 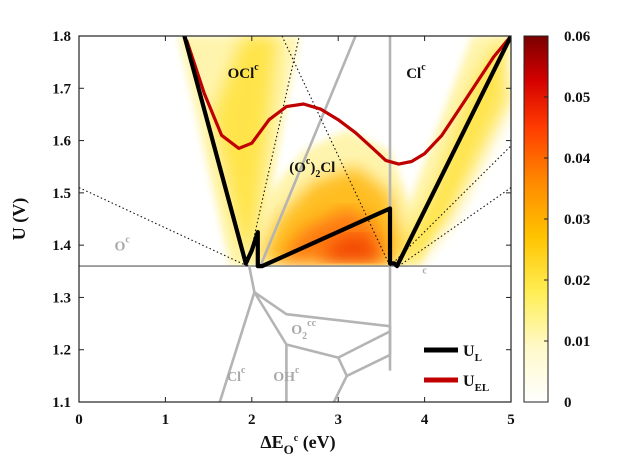 What do you see at coordinates (61, 89) in the screenshot?
I see `y-tick-label-6: 1.7` at bounding box center [61, 89].